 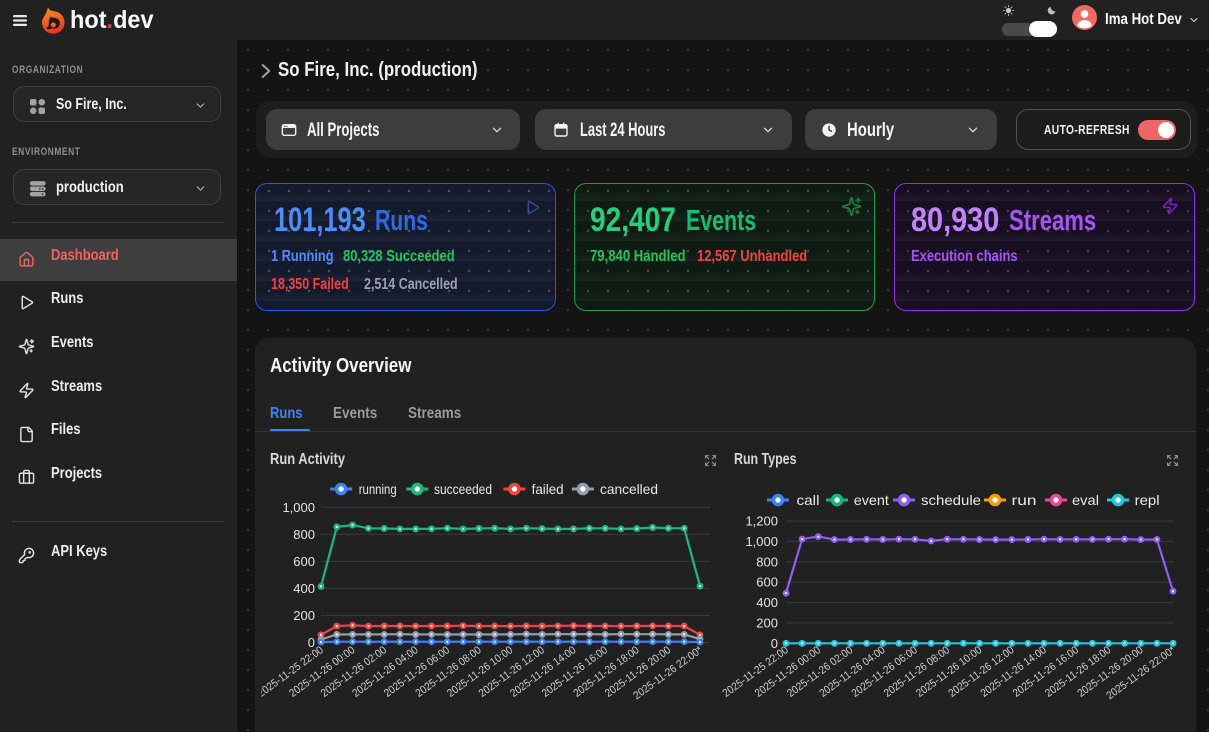 What do you see at coordinates (1085, 500) in the screenshot?
I see `svg-text: eval` at bounding box center [1085, 500].